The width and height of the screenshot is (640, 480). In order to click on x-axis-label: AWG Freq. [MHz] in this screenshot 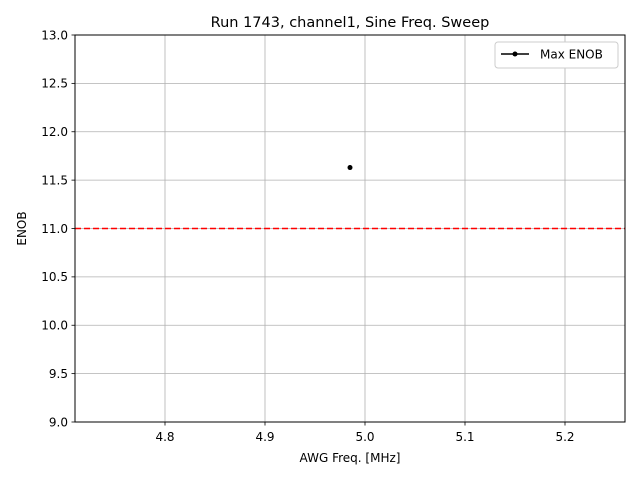, I will do `click(350, 458)`.